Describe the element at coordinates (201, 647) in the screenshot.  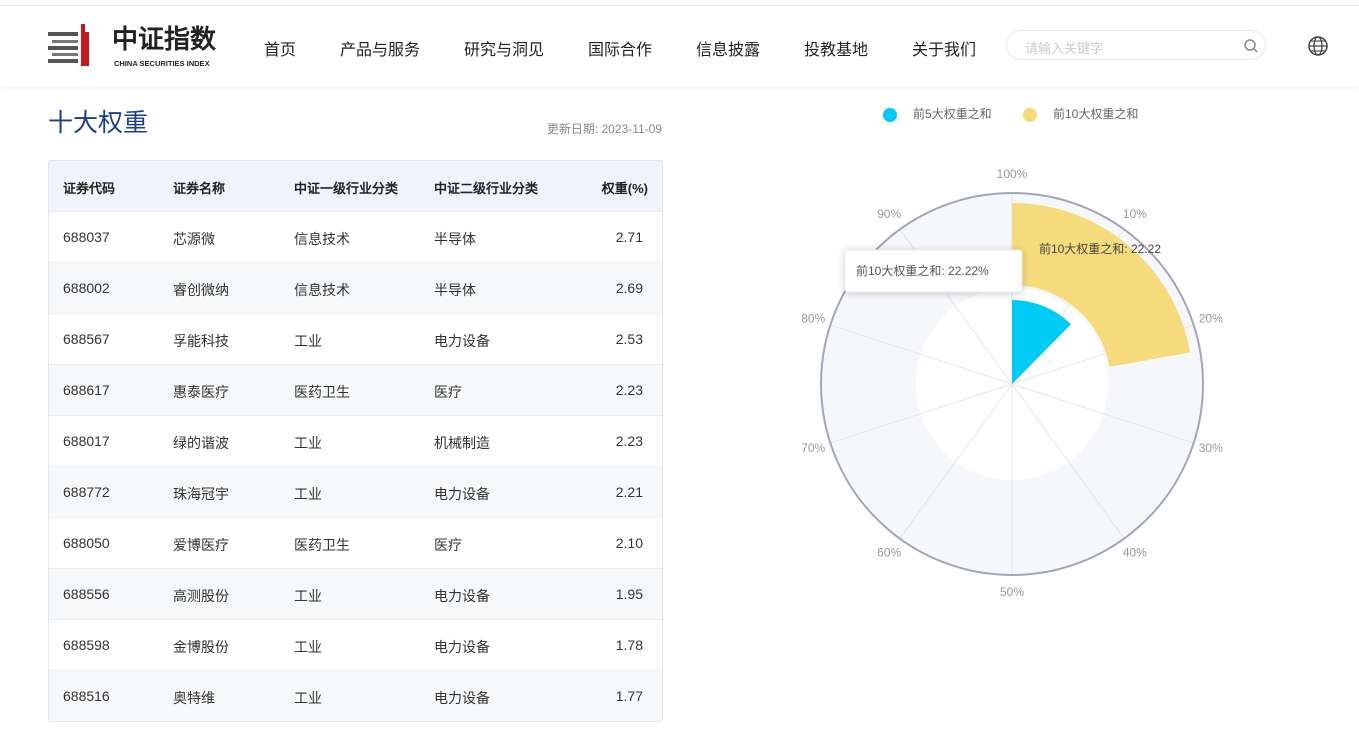
I see `table-cell: 金博股份` at that location.